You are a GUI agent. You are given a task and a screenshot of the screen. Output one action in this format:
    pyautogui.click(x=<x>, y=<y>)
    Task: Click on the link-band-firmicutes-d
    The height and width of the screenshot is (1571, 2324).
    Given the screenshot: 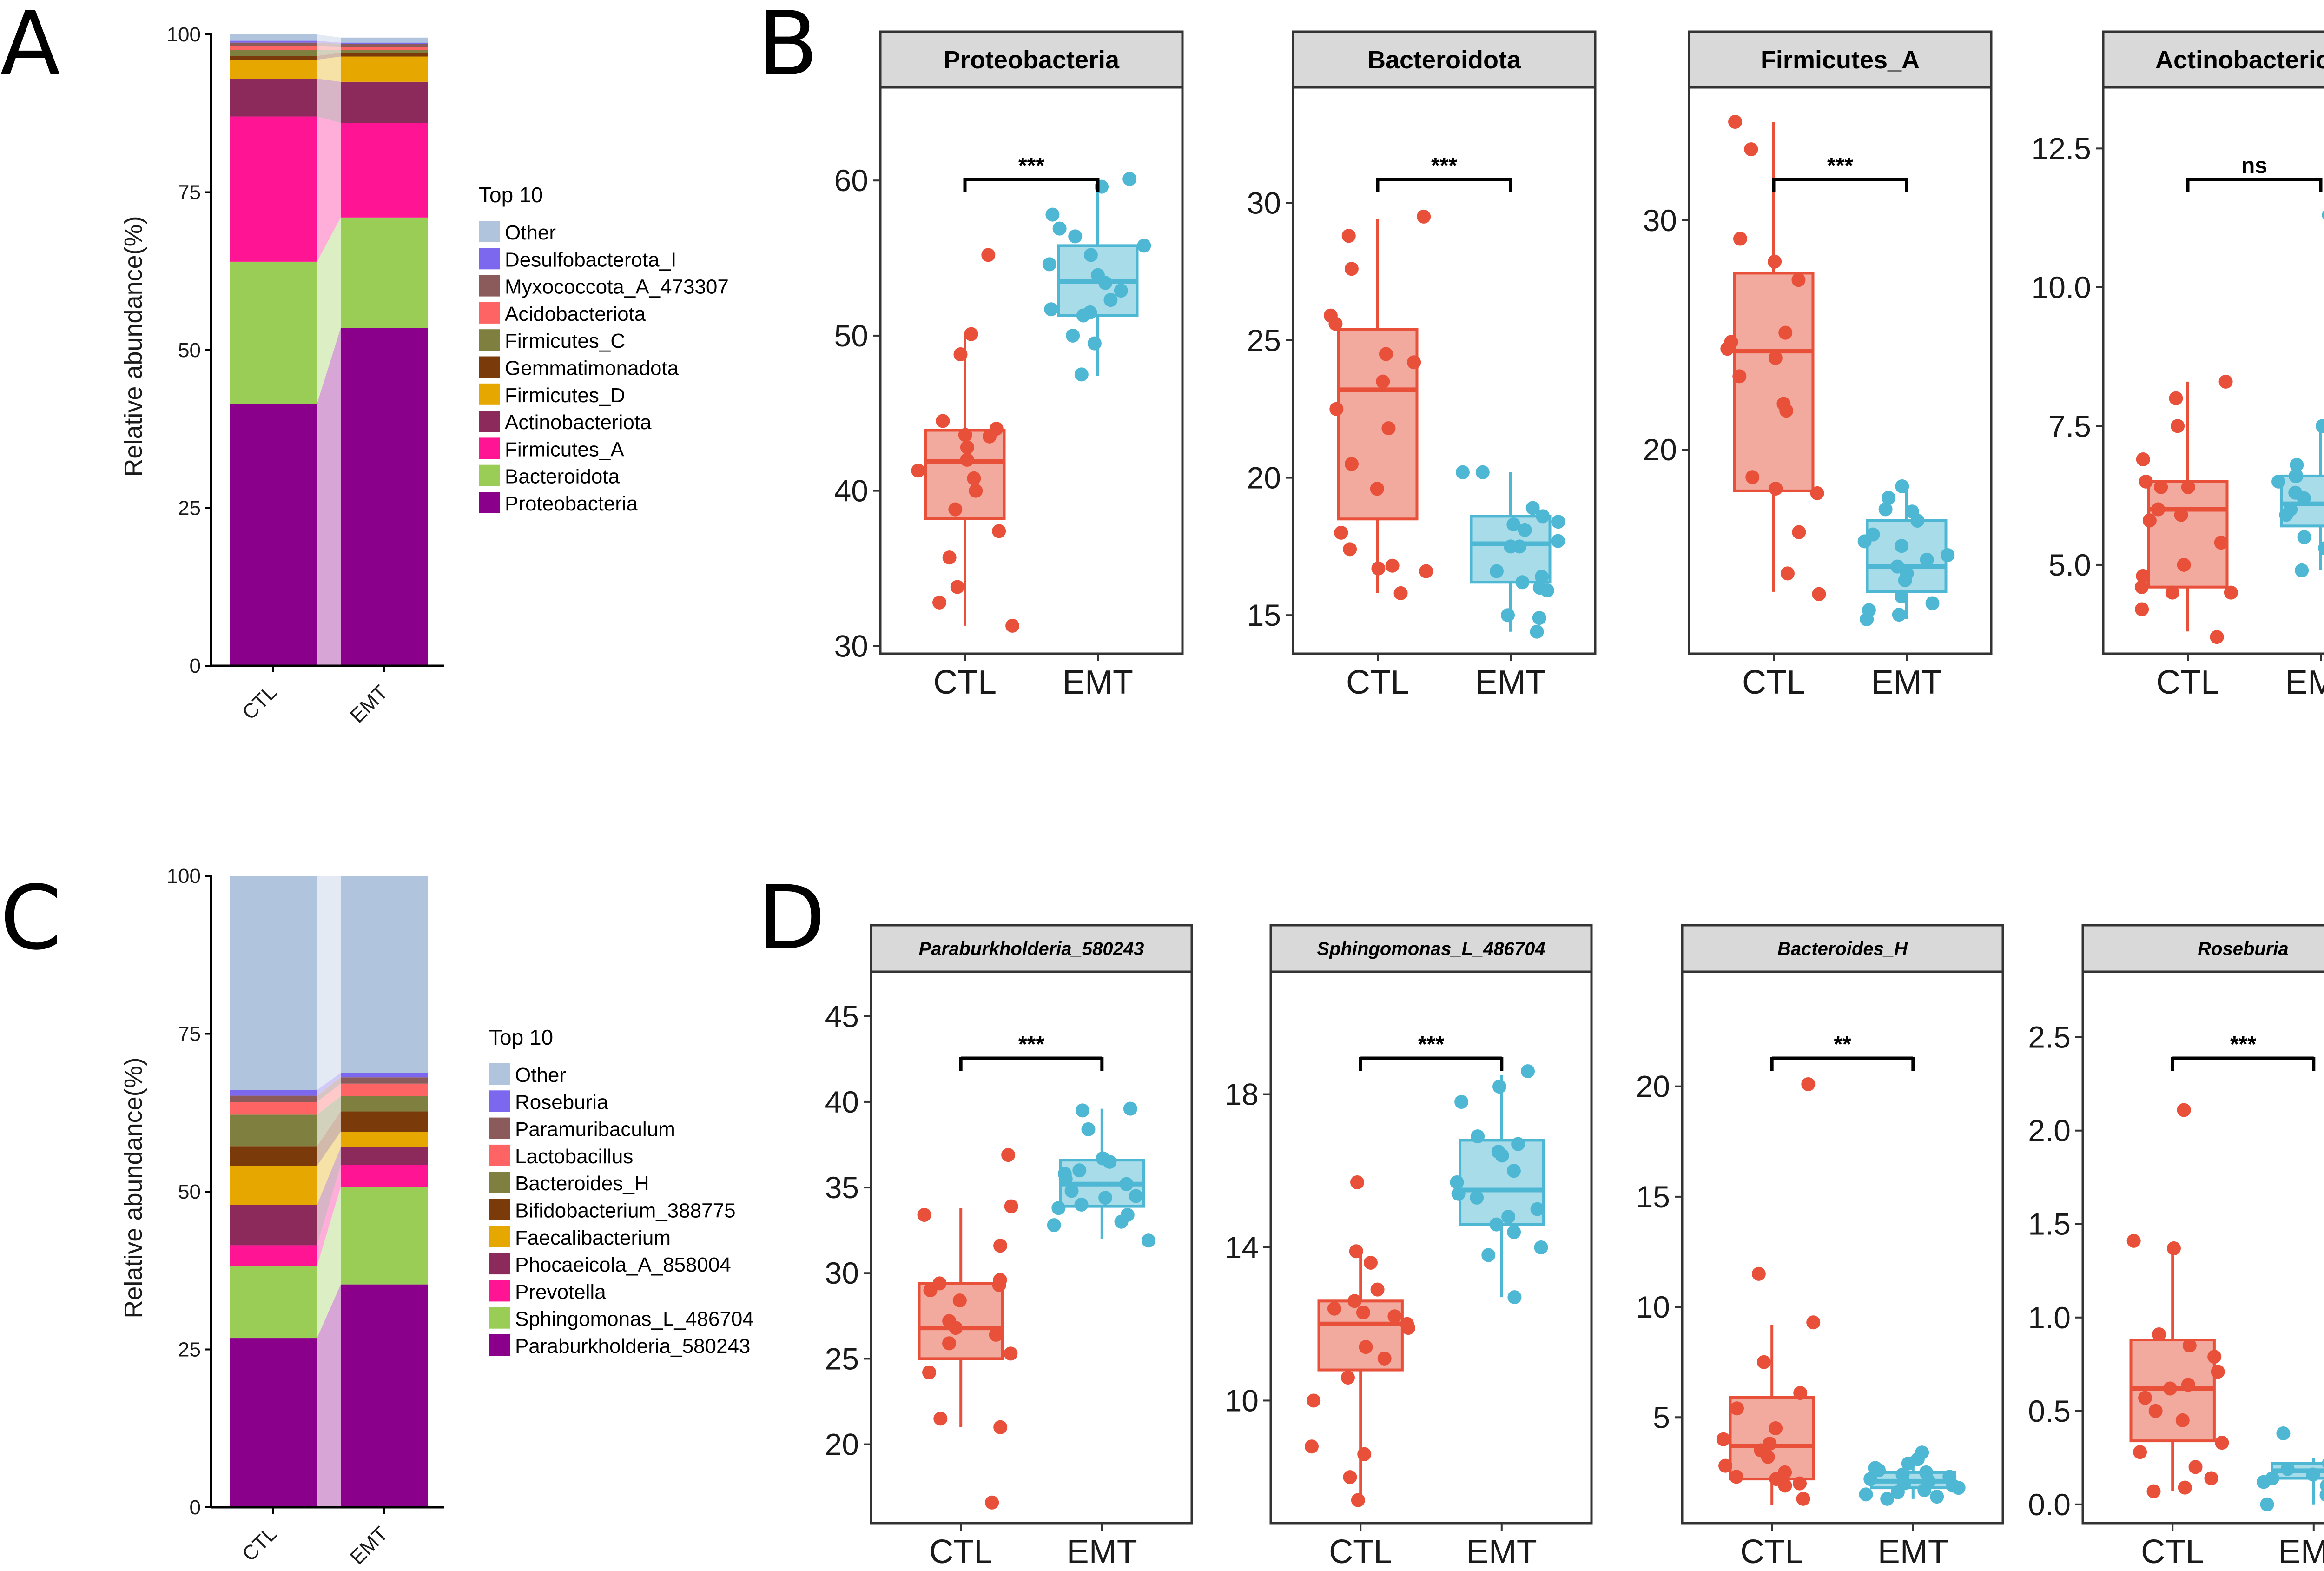 What is the action you would take?
    pyautogui.click(x=329, y=69)
    